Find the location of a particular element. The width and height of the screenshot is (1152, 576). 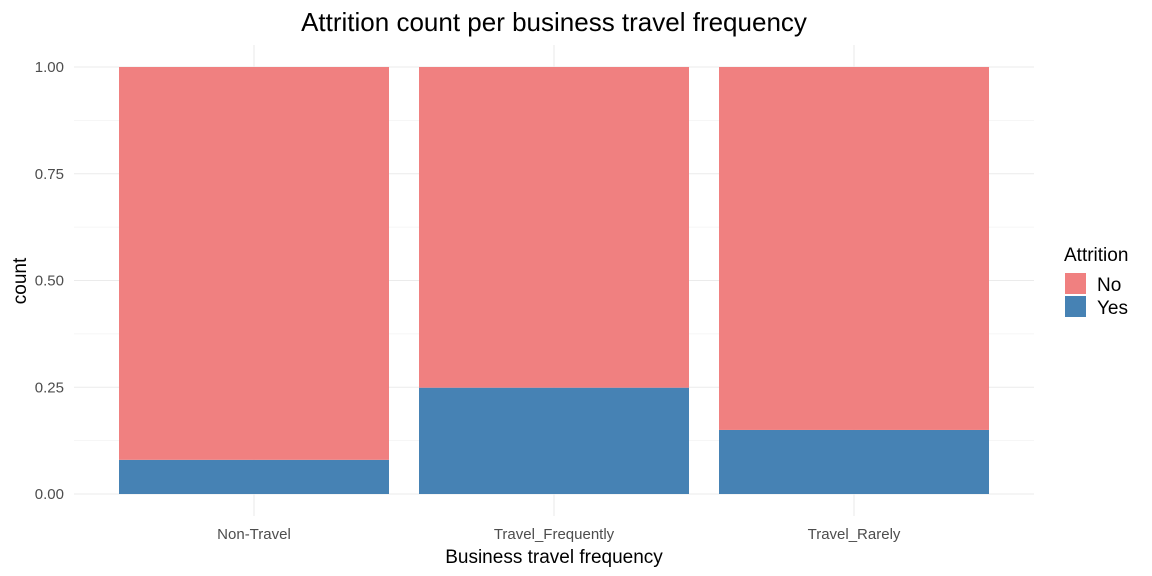

x-tick-label: Travel_Frequently is located at coordinates (554, 534).